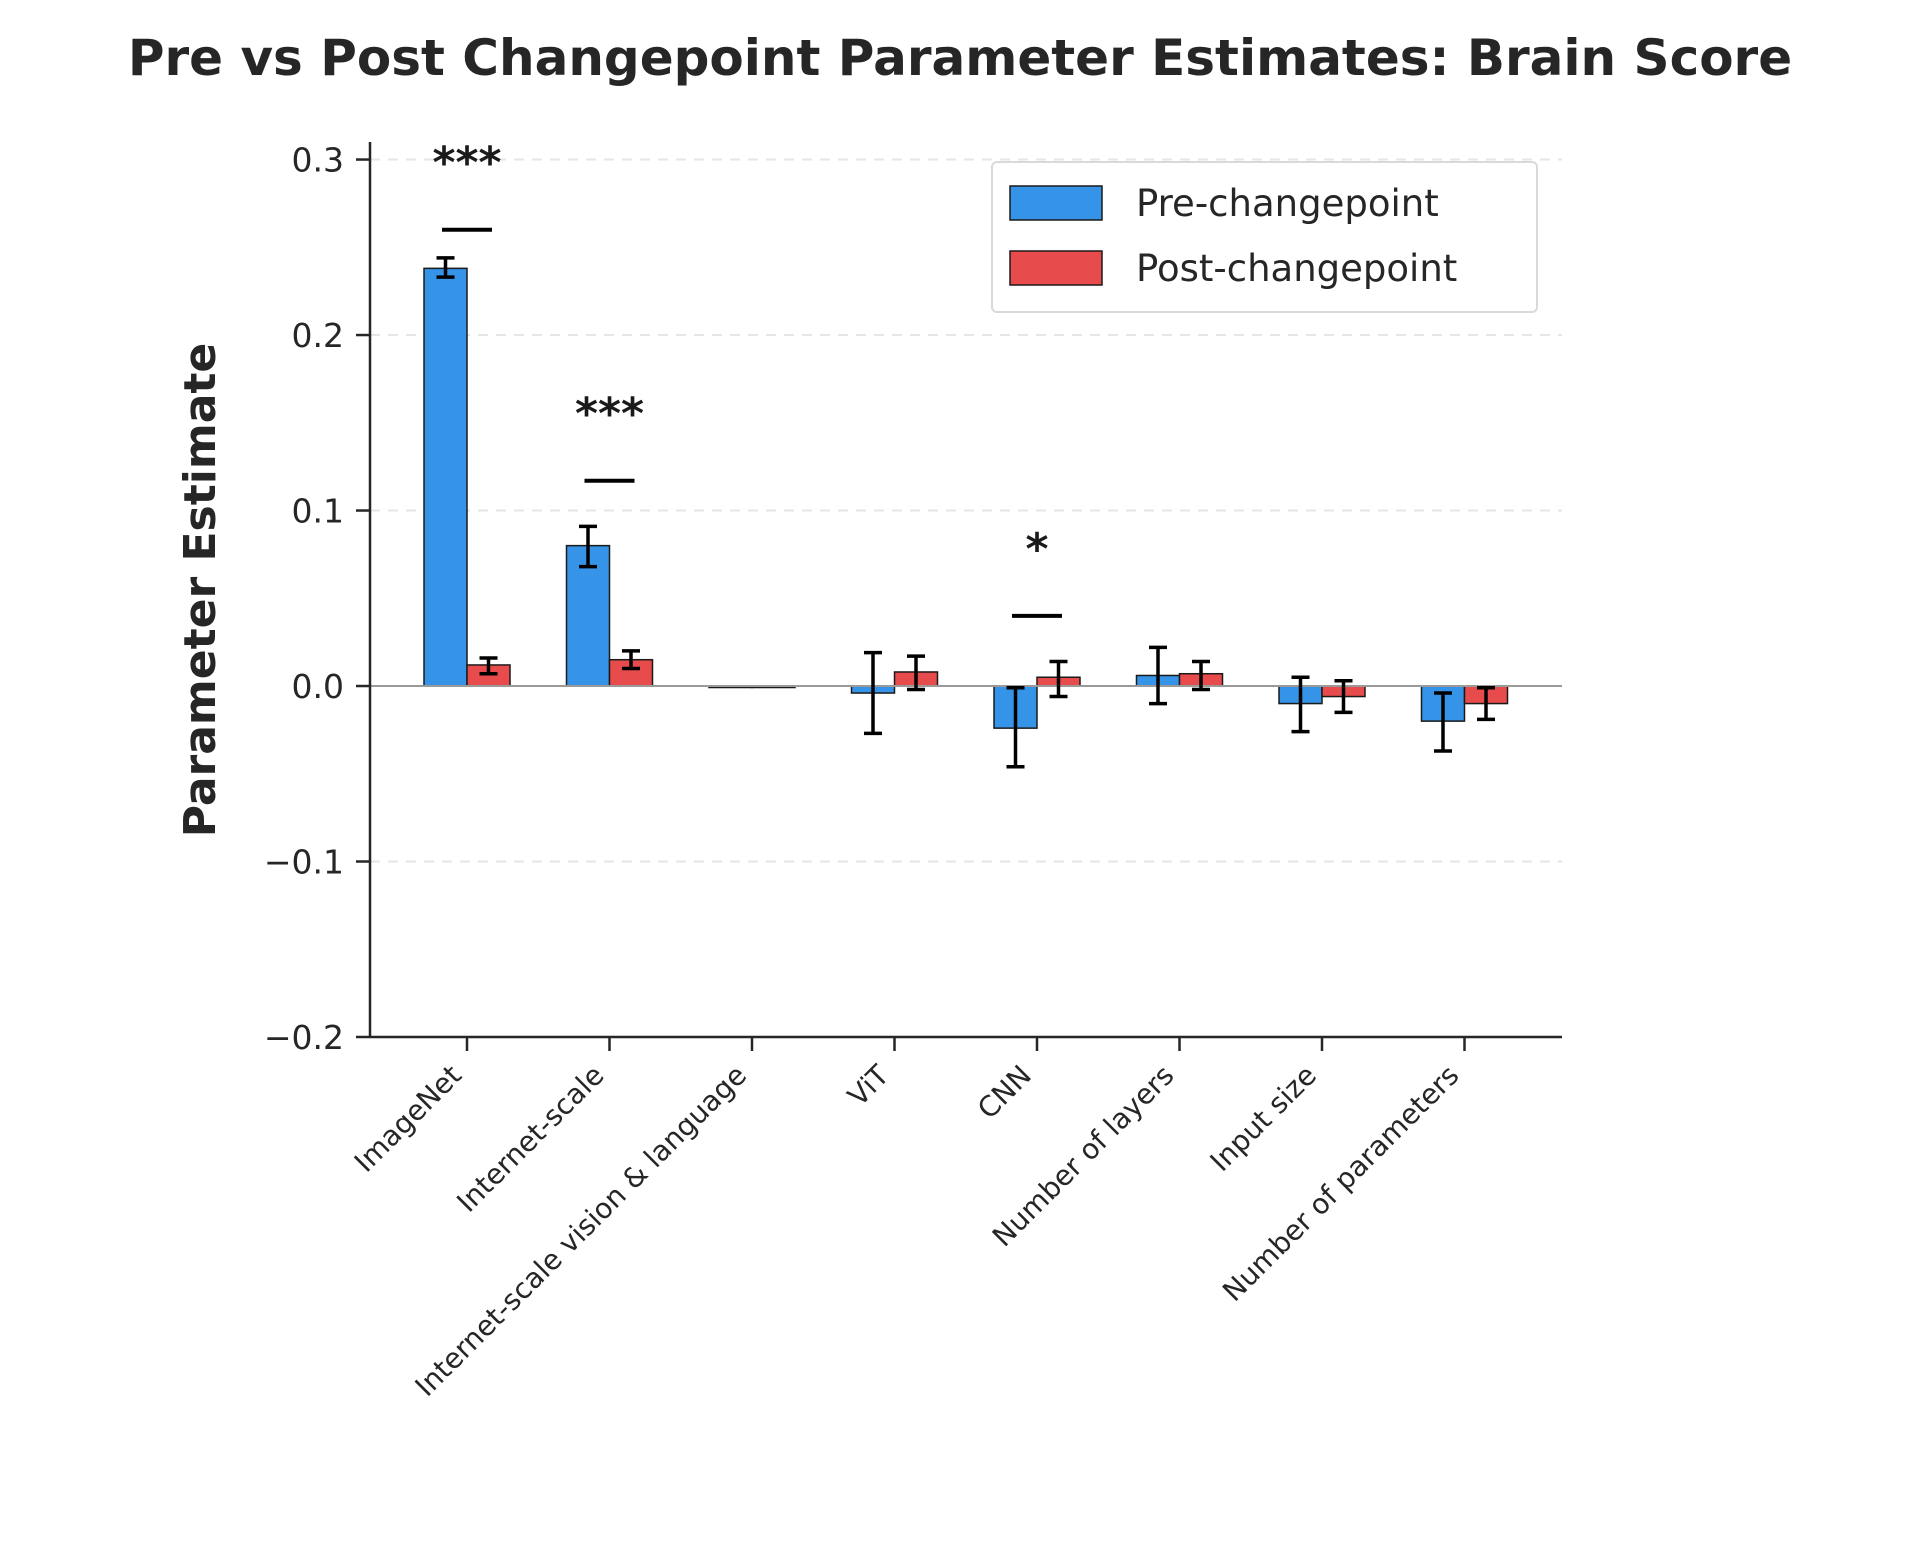 The width and height of the screenshot is (1921, 1557). I want to click on y-tick-label: 0.2, so click(318, 335).